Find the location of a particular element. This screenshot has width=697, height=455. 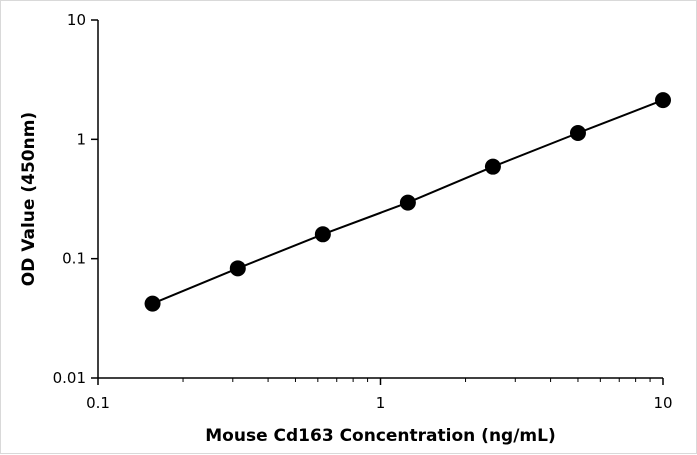

x-tick-label: 10 is located at coordinates (662, 403).